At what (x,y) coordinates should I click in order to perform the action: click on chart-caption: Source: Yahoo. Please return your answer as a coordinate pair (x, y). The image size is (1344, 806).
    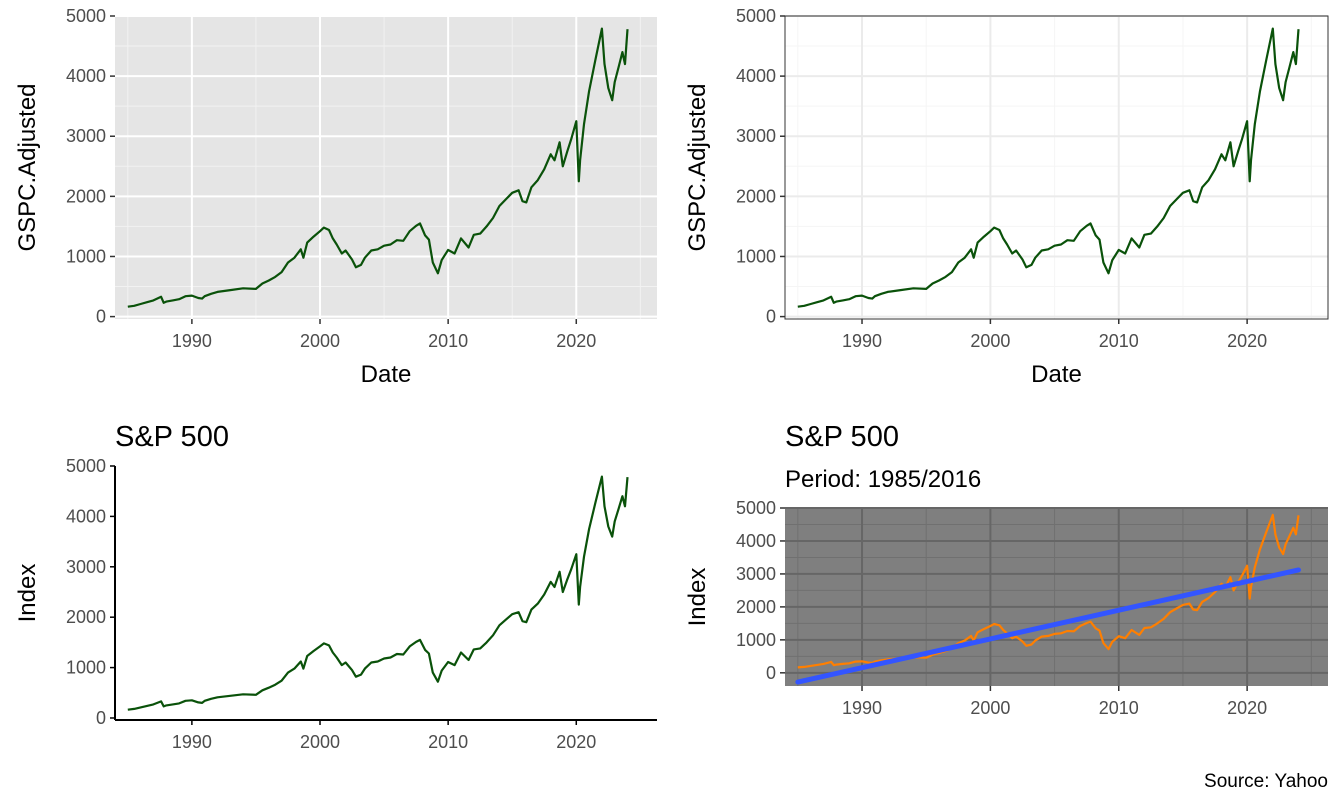
    Looking at the image, I should click on (1266, 781).